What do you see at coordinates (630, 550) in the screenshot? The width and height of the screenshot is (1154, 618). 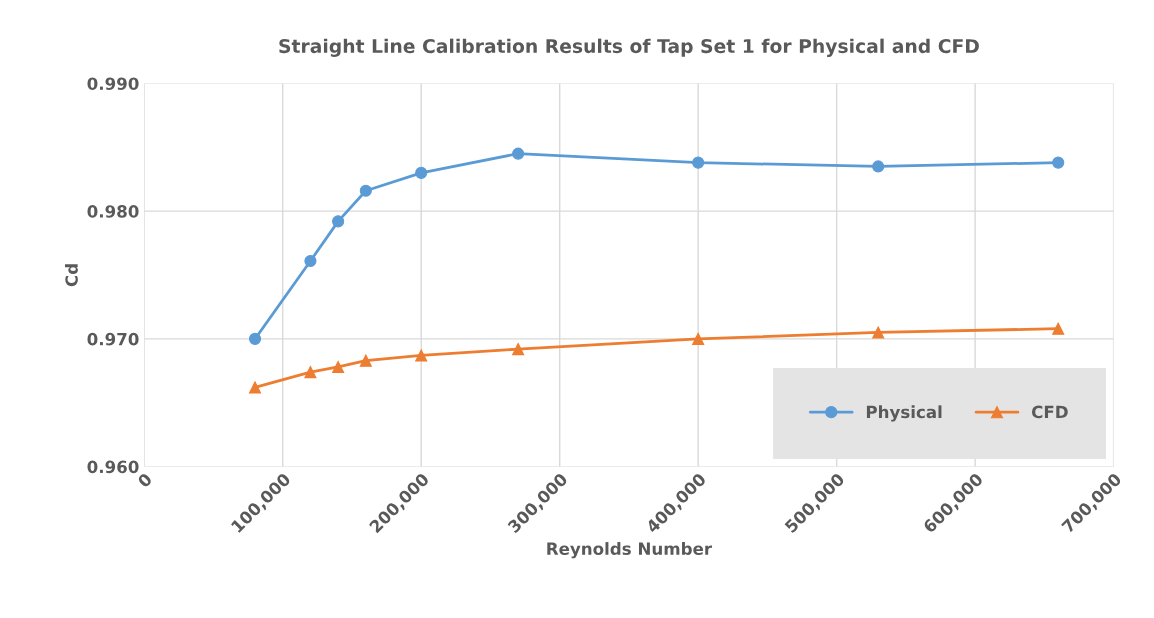 I see `x-axis-title: Reynolds Number` at bounding box center [630, 550].